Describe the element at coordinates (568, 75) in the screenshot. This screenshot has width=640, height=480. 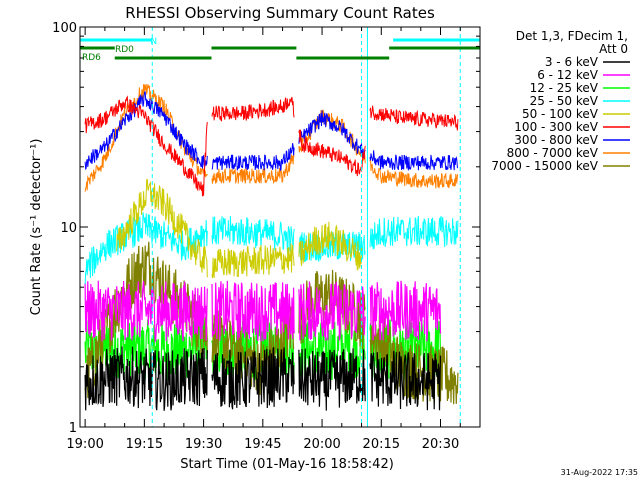
I see `legend-label: 6 - 12 keV` at that location.